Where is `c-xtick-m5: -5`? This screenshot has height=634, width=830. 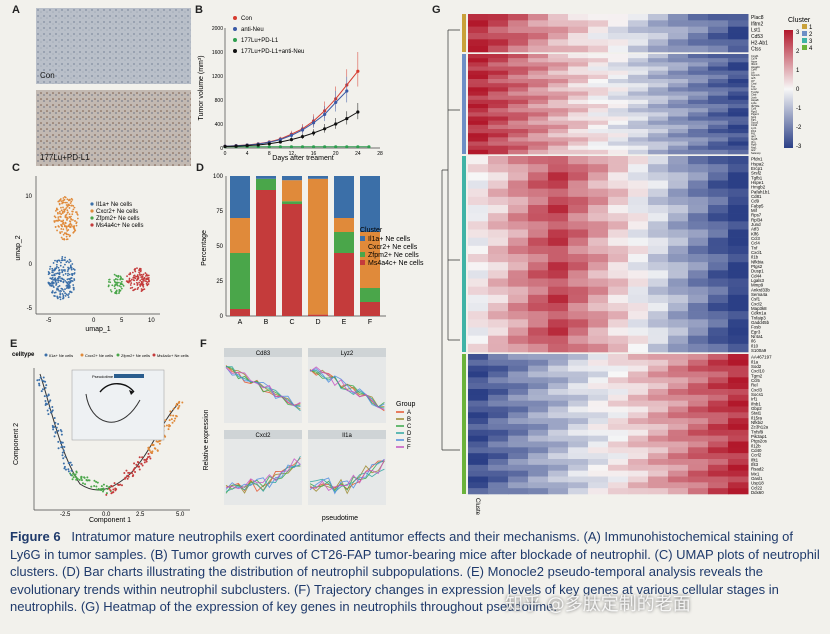
c-xtick-m5: -5 is located at coordinates (49, 321).